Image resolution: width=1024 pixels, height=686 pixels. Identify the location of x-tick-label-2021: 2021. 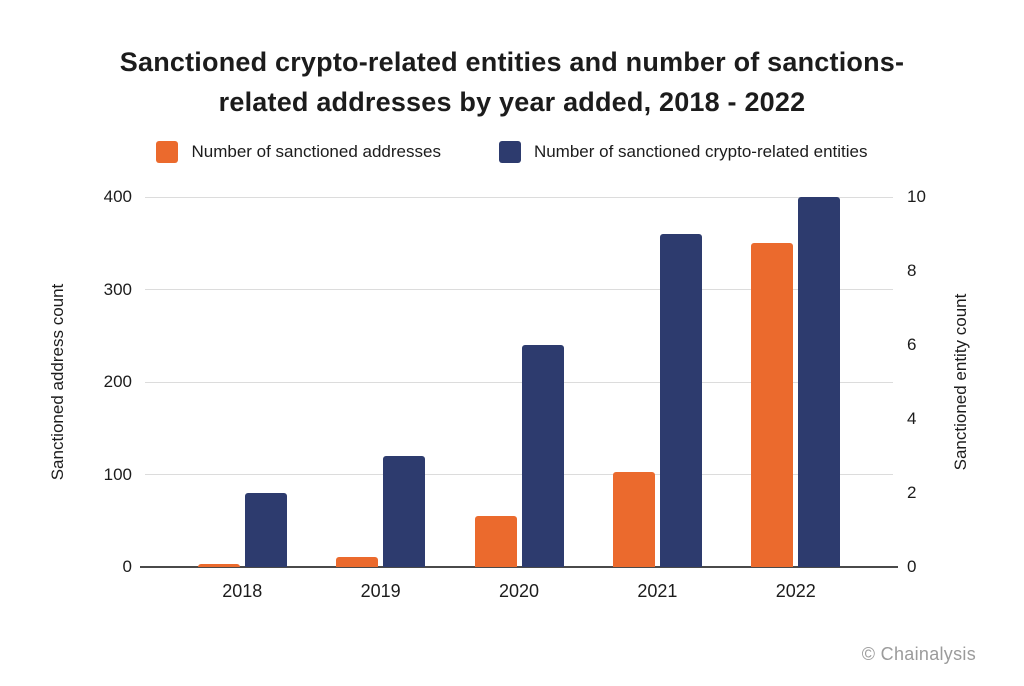
(657, 591).